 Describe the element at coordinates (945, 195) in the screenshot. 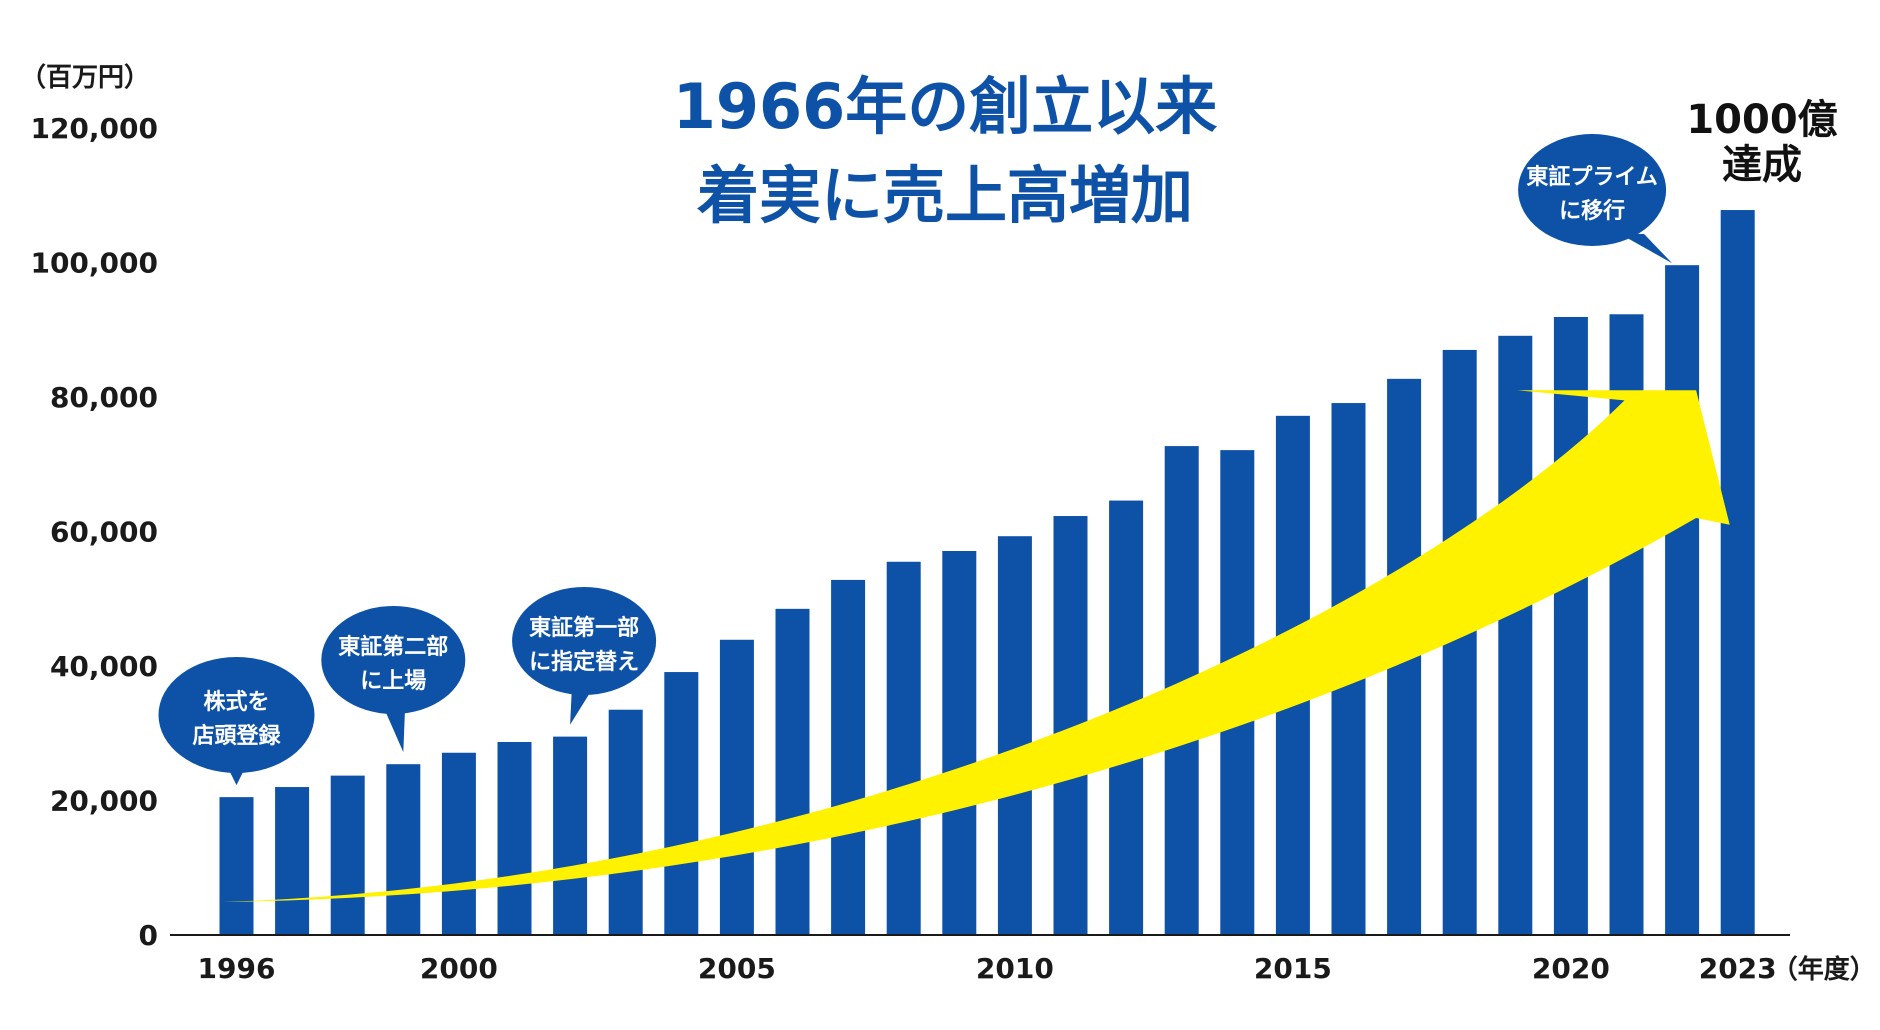

I see `chart-title-line2: 着実に売上高増加` at that location.